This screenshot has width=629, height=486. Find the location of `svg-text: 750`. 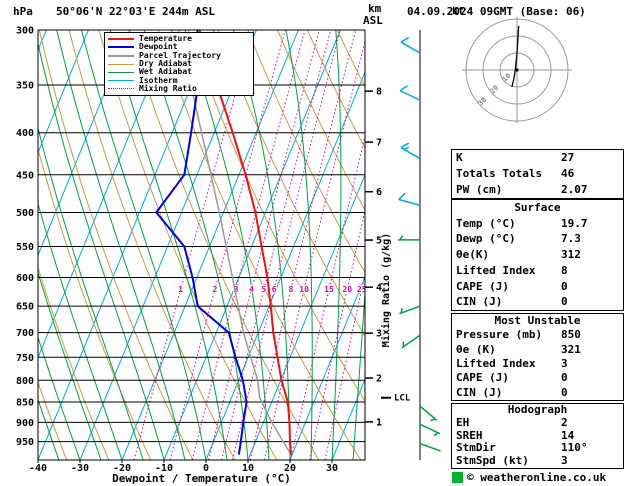

svg-text: 750 is located at coordinates (25, 358).